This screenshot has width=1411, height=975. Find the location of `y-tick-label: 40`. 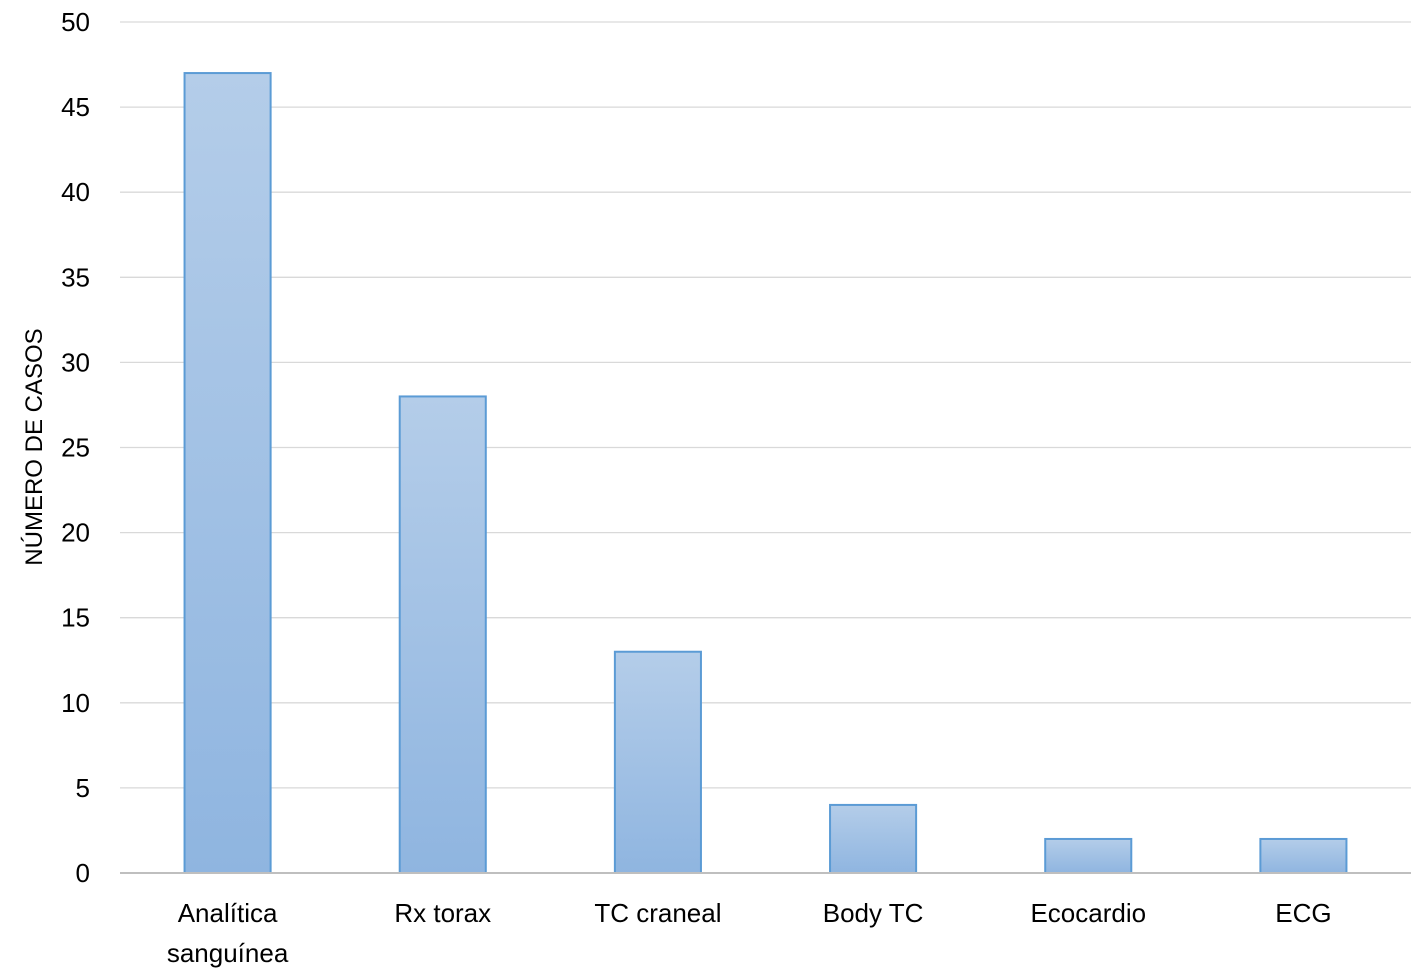

y-tick-label: 40 is located at coordinates (75, 192).